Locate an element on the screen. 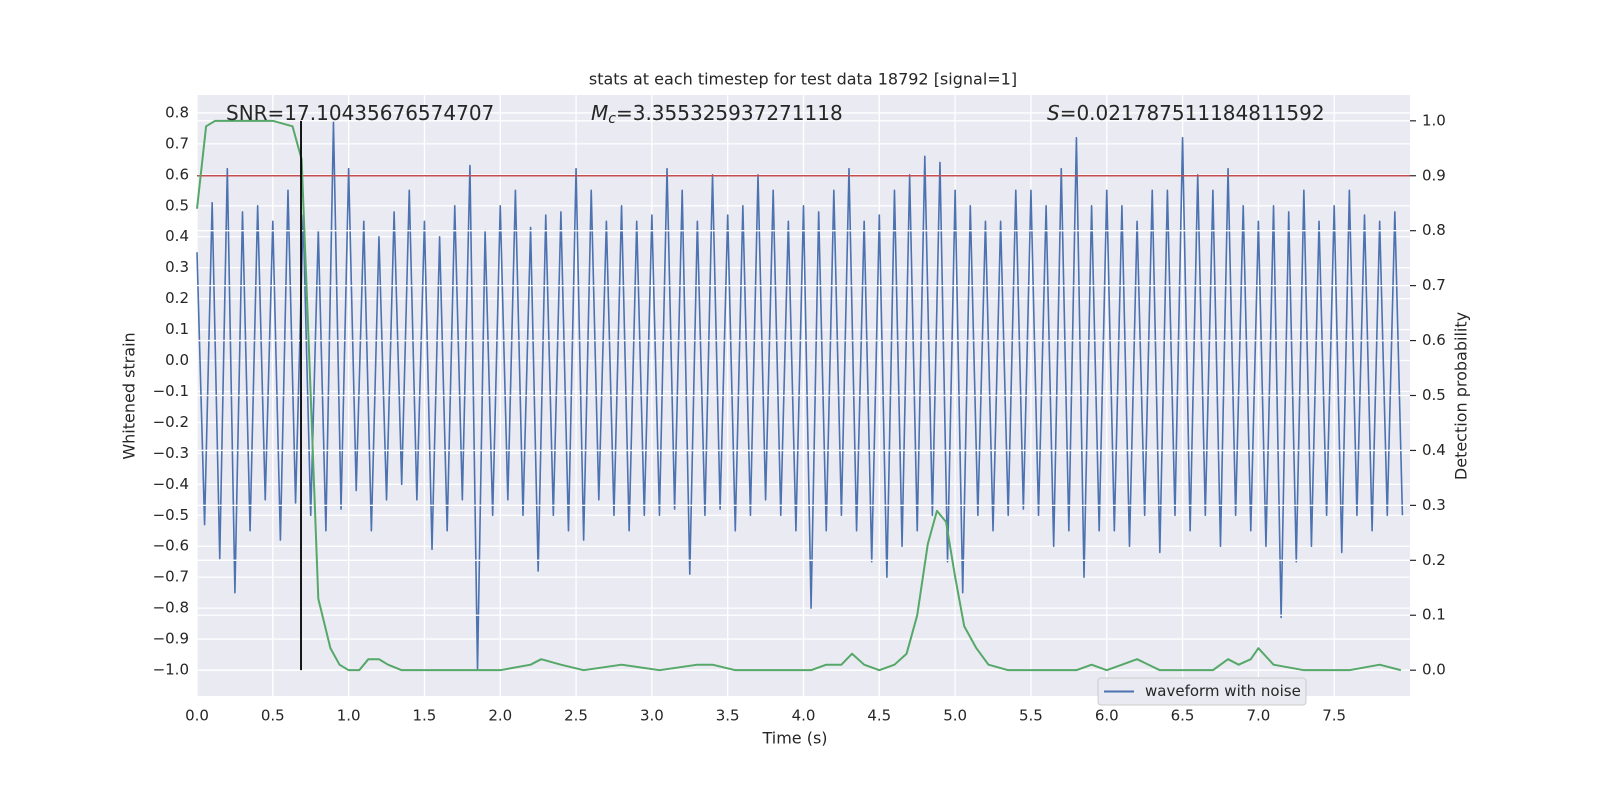 Image resolution: width=1600 pixels, height=800 pixels. y2-tick-label: 0.7 is located at coordinates (1434, 285).